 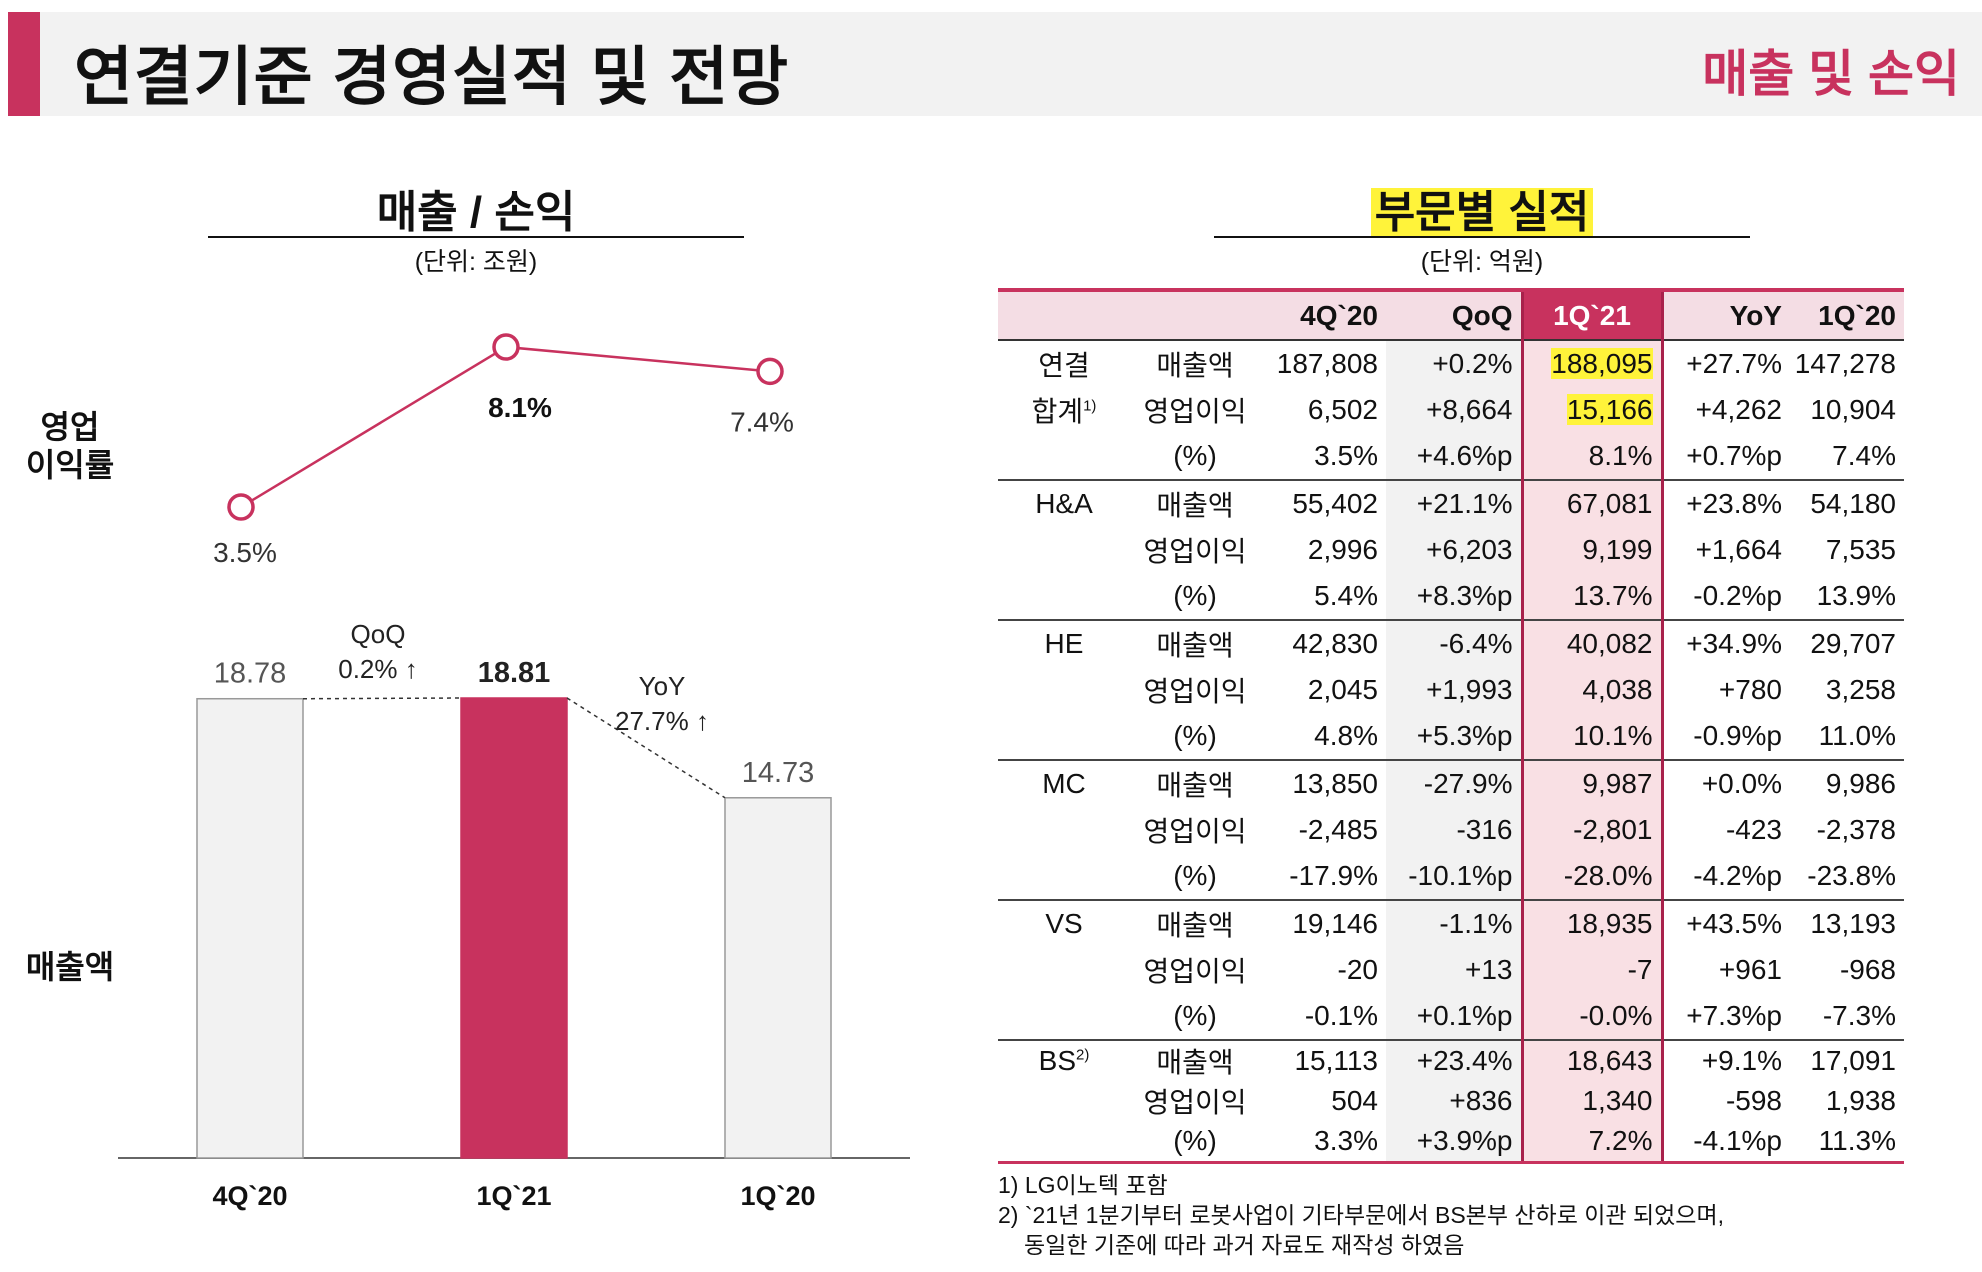 I want to click on table-row: HE 매출액 42,830 -6.4% 40,082 +34.9% 29,707, so click(x=1451, y=643).